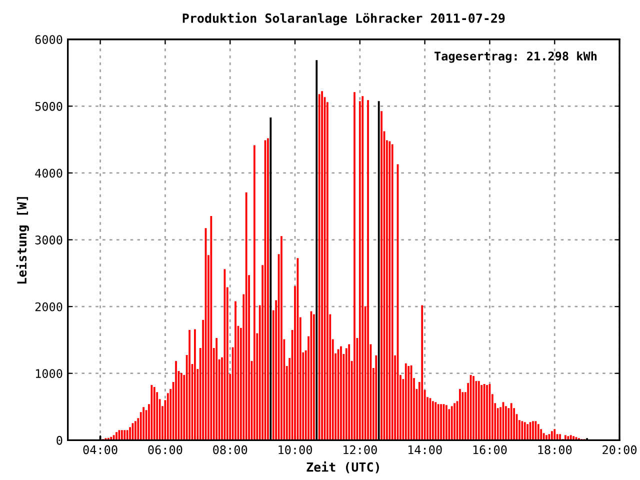  What do you see at coordinates (48, 240) in the screenshot?
I see `y-tick-label: 3000` at bounding box center [48, 240].